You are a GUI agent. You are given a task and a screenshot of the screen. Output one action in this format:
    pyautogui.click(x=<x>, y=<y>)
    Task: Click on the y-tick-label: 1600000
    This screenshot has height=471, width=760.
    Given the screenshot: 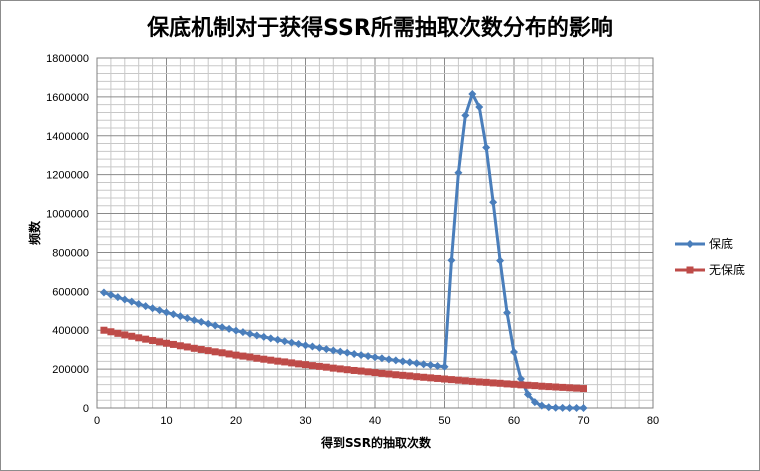 What is the action you would take?
    pyautogui.click(x=67, y=98)
    